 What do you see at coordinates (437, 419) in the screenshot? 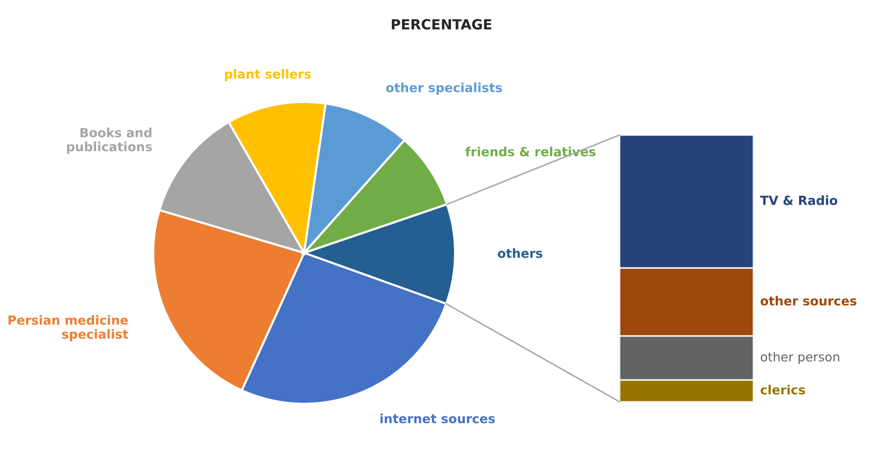
I see `slice-label: internet sources` at bounding box center [437, 419].